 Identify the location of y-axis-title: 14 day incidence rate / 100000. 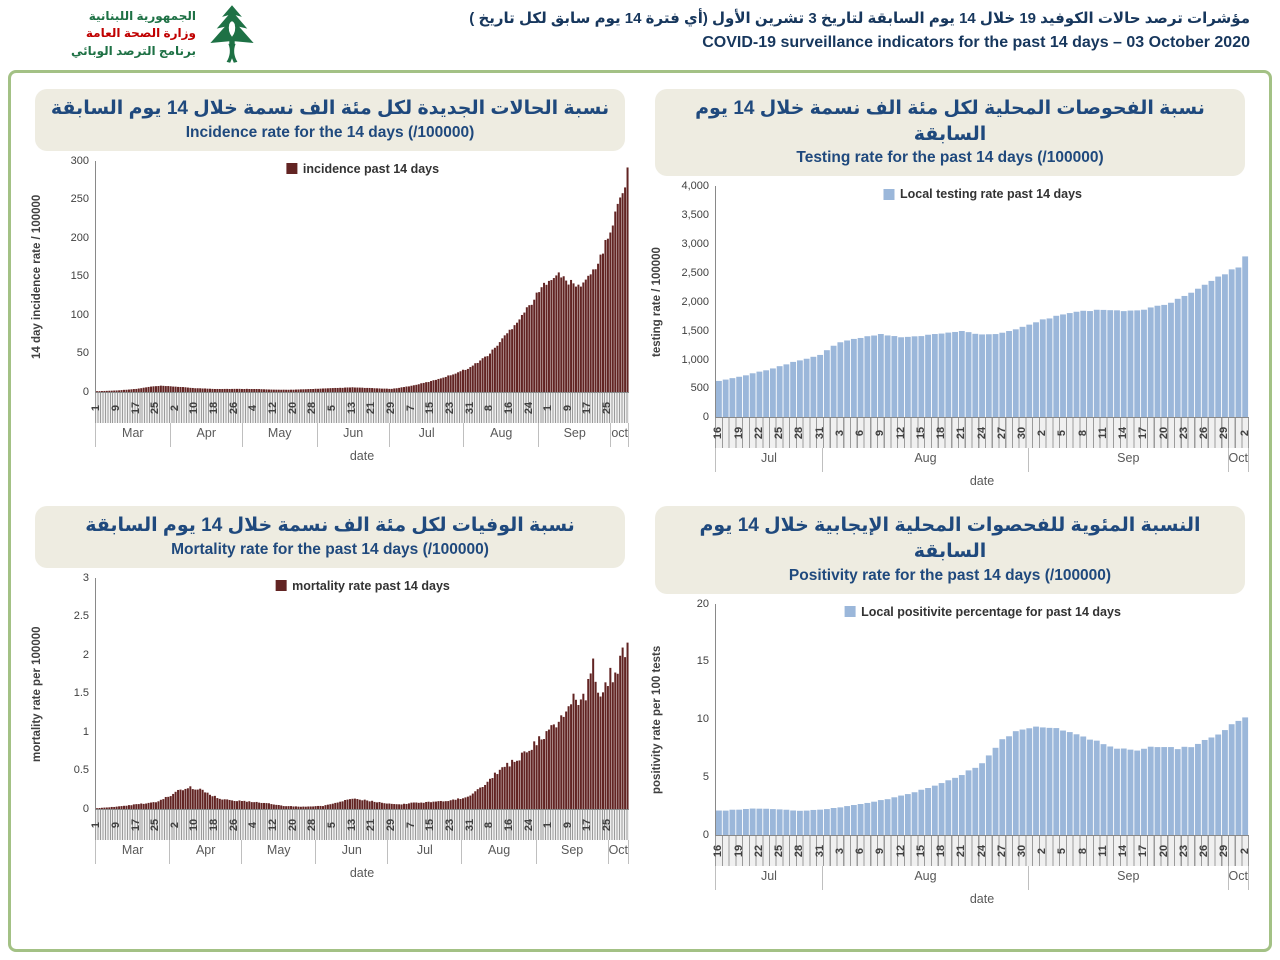
(37, 276).